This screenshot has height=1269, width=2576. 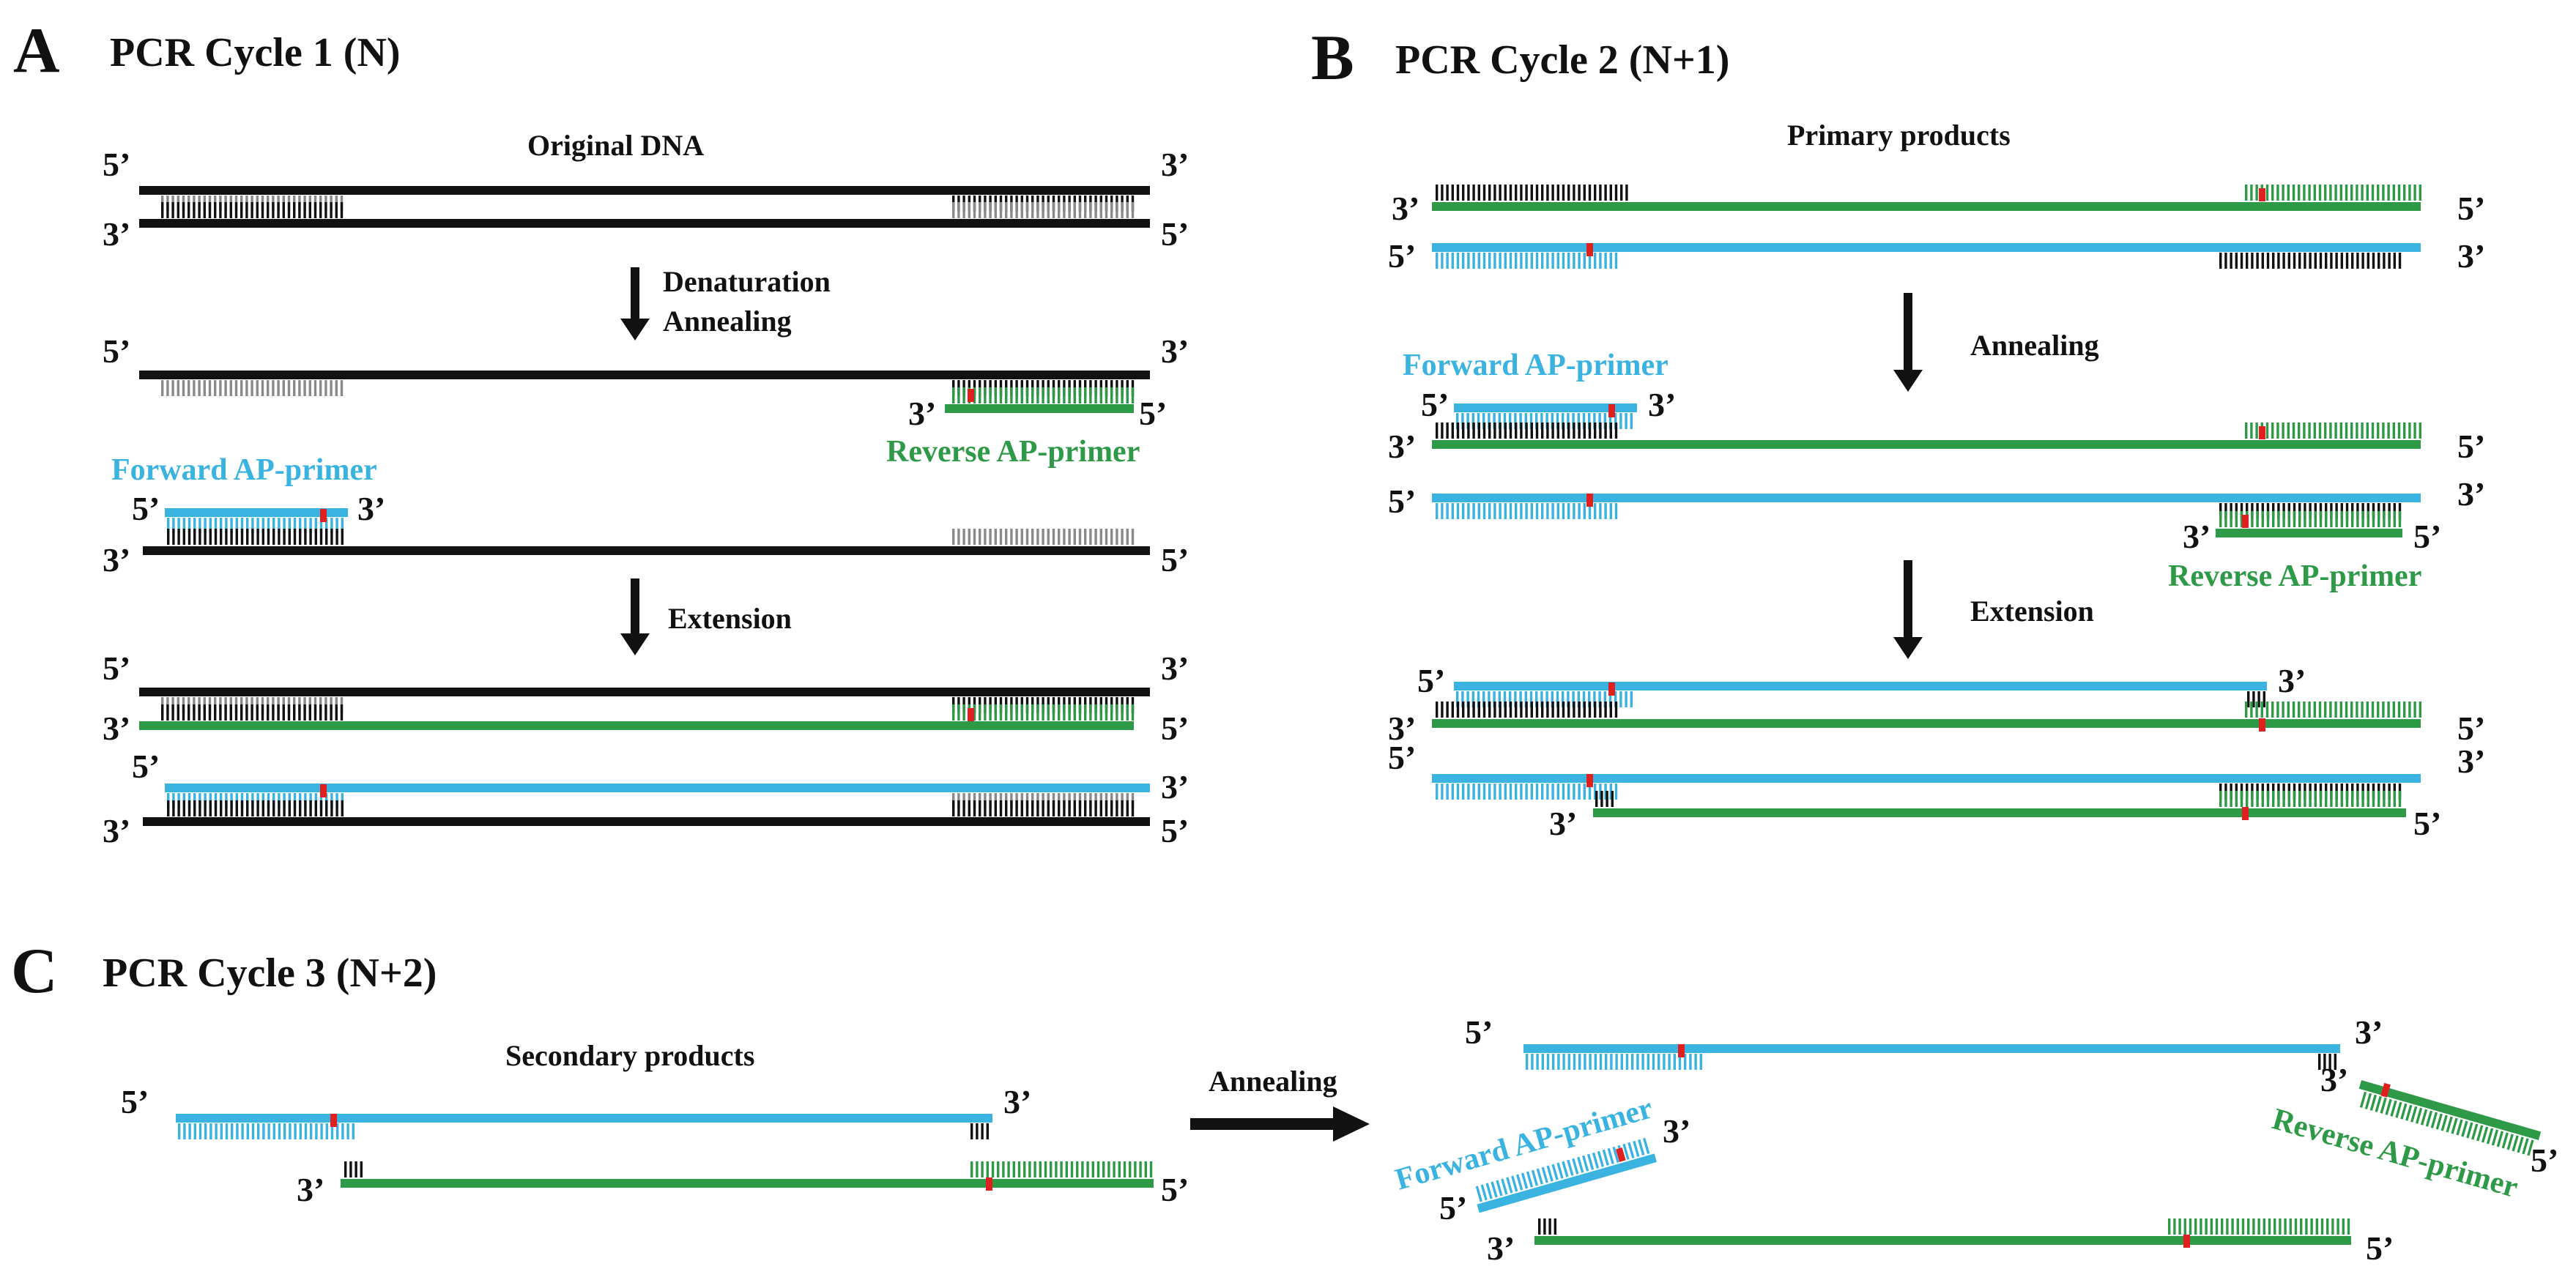 I want to click on end-5-label: 5’, so click(x=1402, y=757).